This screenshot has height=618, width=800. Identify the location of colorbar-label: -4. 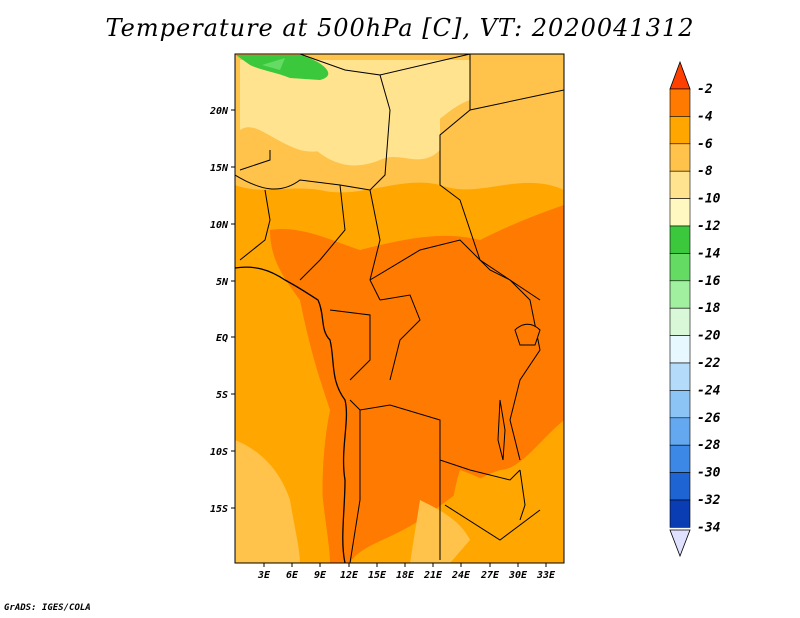
(705, 116).